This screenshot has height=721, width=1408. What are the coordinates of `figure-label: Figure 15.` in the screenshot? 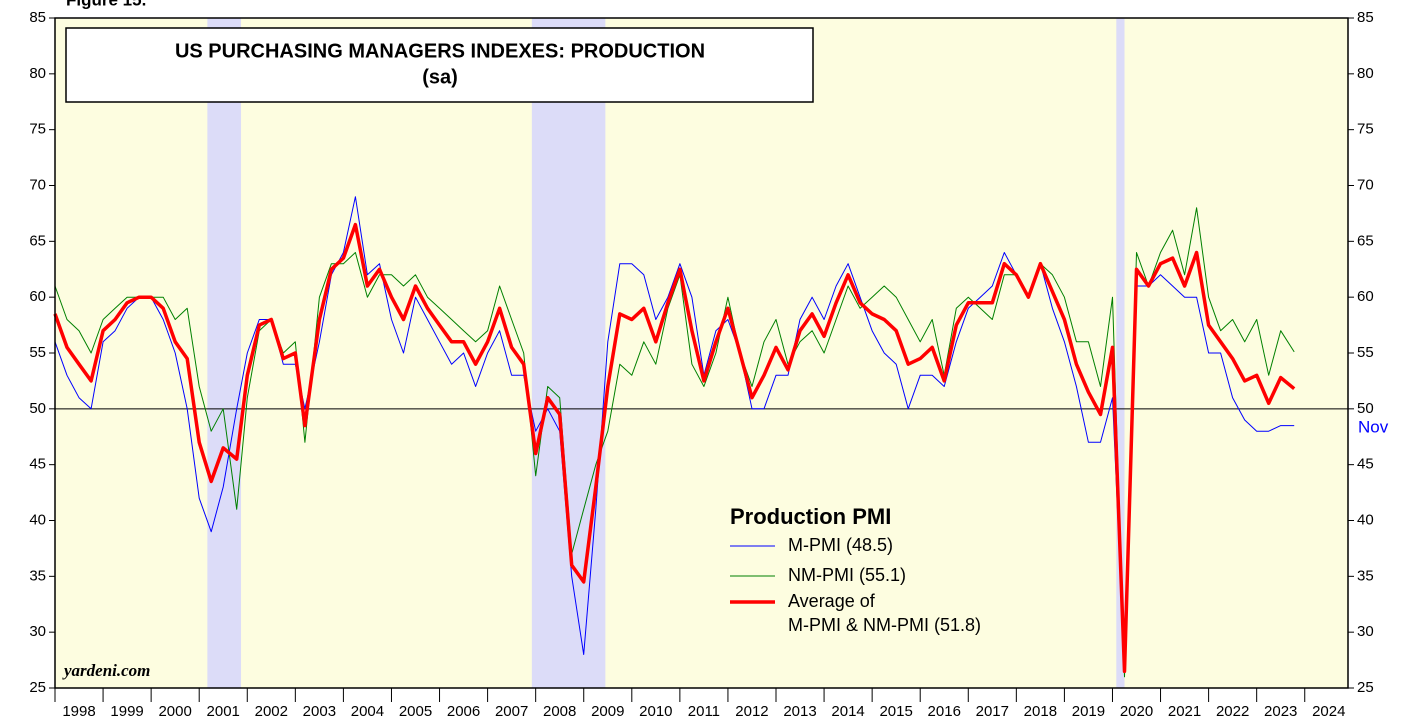 It's located at (106, 4).